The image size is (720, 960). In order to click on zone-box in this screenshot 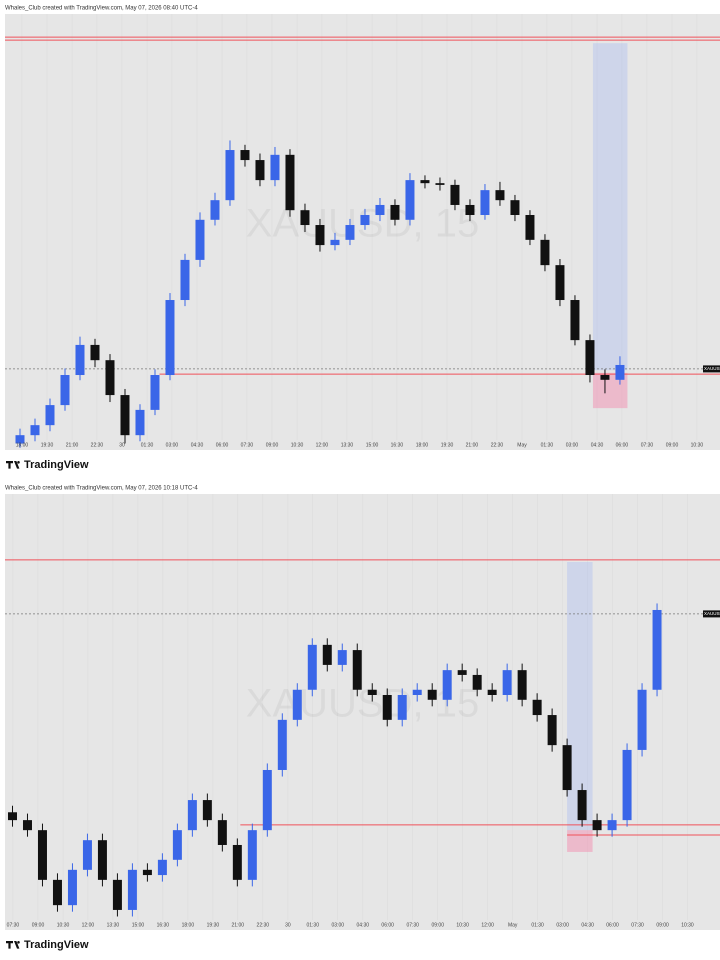, I will do `click(580, 841)`.